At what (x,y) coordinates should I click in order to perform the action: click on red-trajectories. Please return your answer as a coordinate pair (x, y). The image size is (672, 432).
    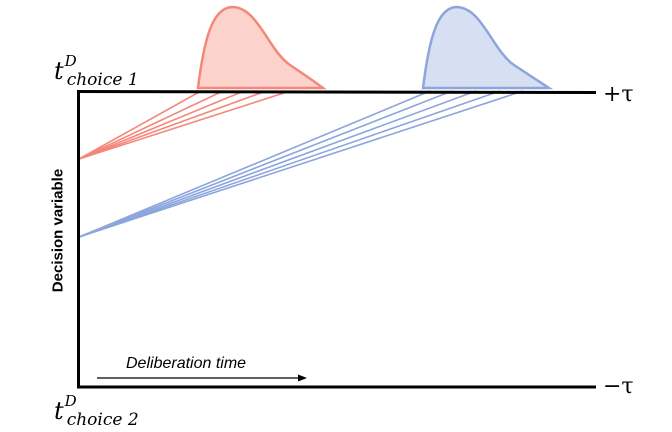
    Looking at the image, I should click on (184, 125).